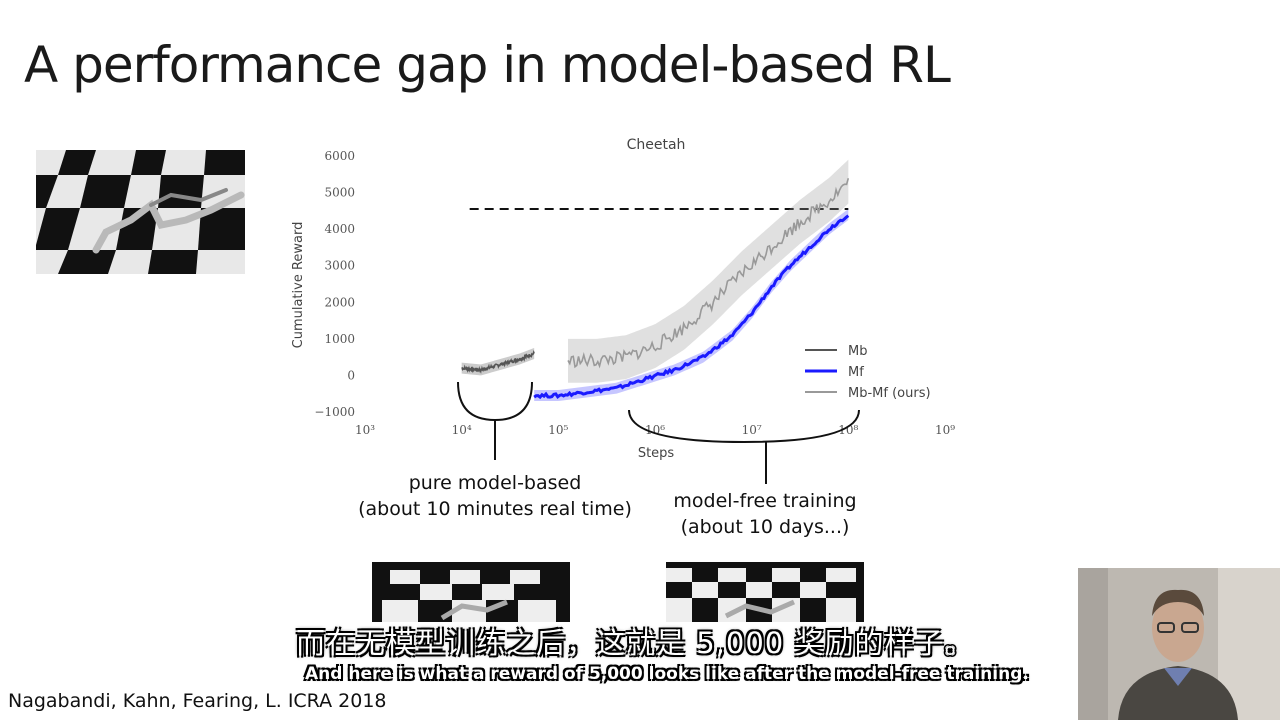 The image size is (1280, 720). Describe the element at coordinates (495, 483) in the screenshot. I see `pure-model-based-label: pure model-based` at that location.